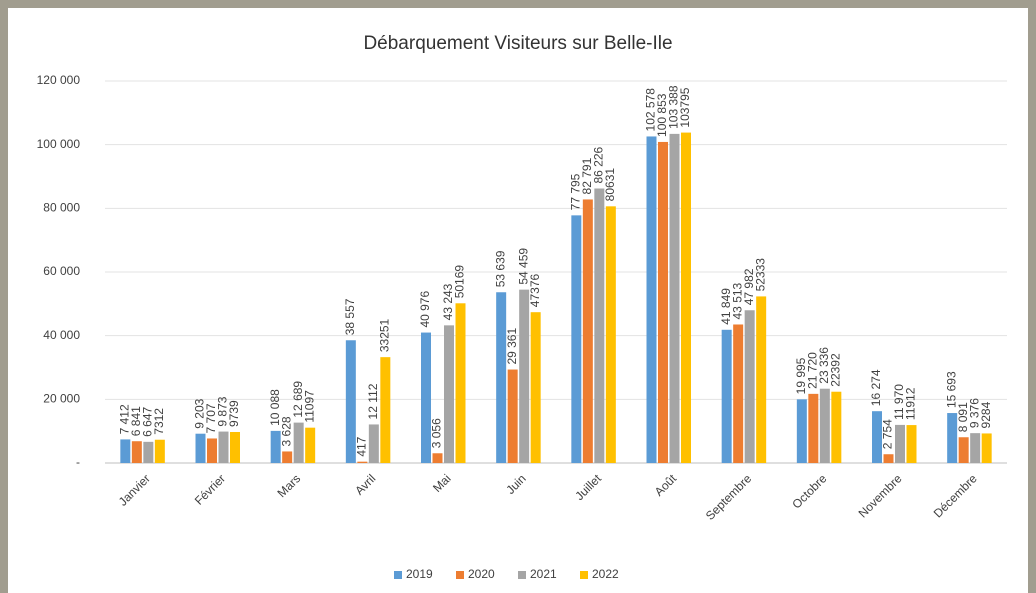 This screenshot has height=593, width=1036. What do you see at coordinates (298, 399) in the screenshot?
I see `data-label: 12 689` at bounding box center [298, 399].